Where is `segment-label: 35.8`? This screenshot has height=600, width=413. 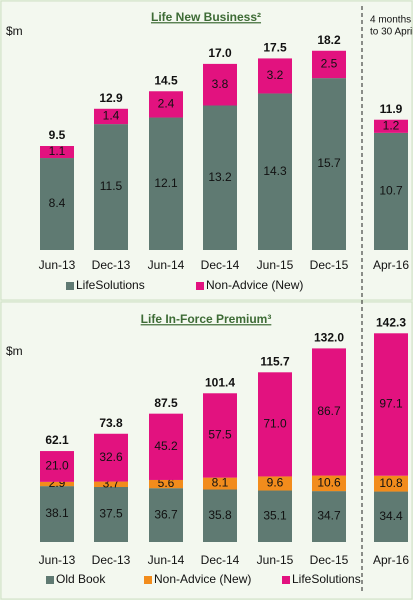 segment-label: 35.8 is located at coordinates (220, 515).